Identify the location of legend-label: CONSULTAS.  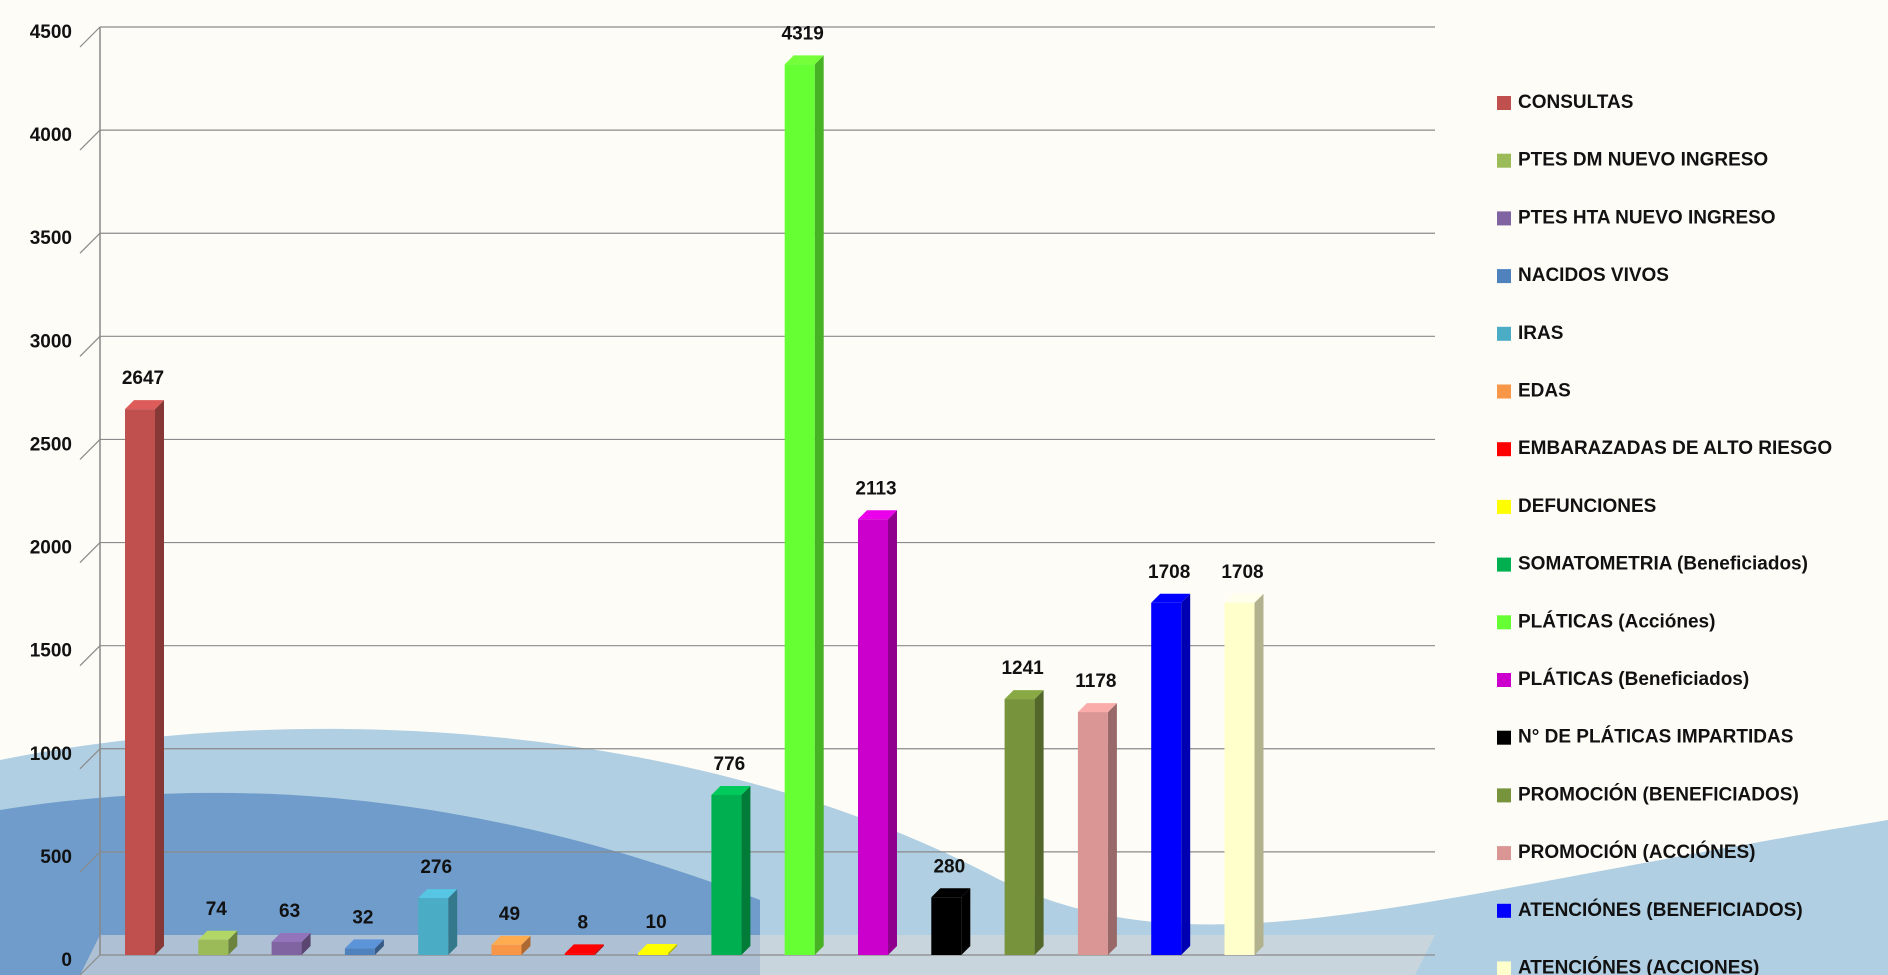
(1575, 102).